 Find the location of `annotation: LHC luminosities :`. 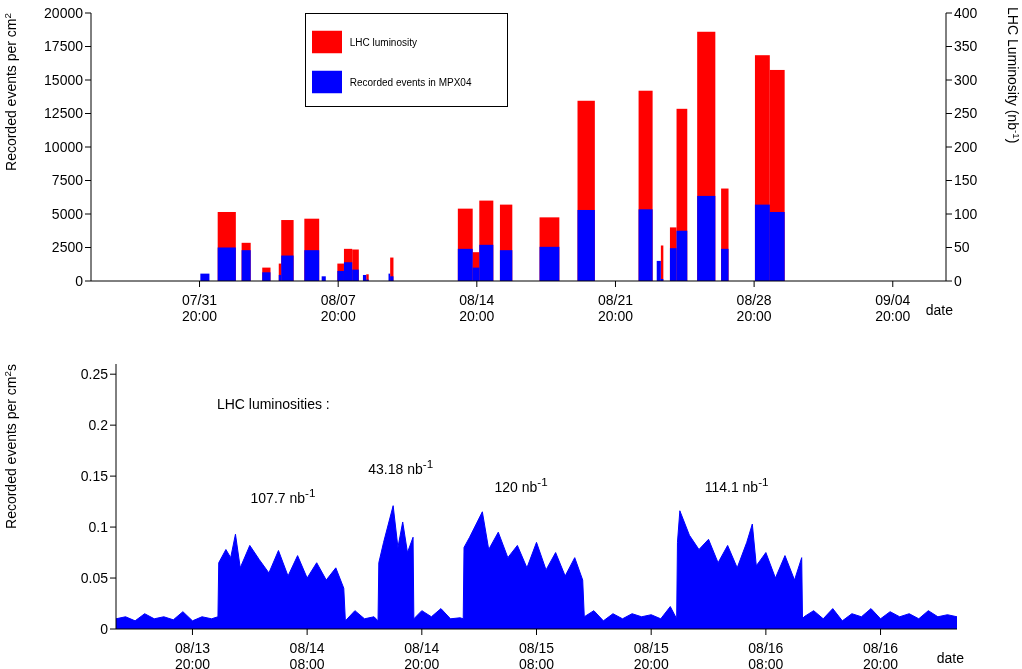

annotation: LHC luminosities : is located at coordinates (273, 403).